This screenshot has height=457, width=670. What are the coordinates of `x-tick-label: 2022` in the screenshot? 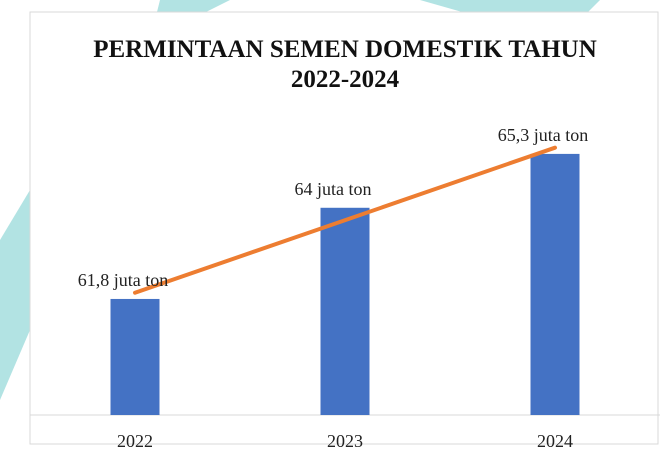 It's located at (135, 441).